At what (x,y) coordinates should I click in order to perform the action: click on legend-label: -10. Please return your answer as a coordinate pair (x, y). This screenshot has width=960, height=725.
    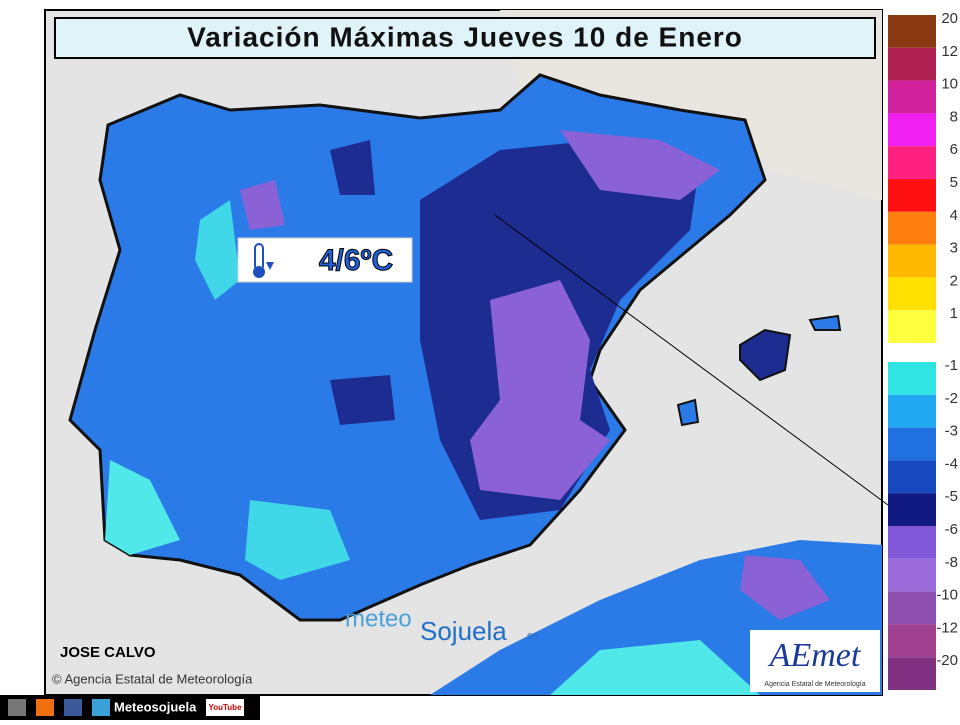
    Looking at the image, I should click on (947, 595).